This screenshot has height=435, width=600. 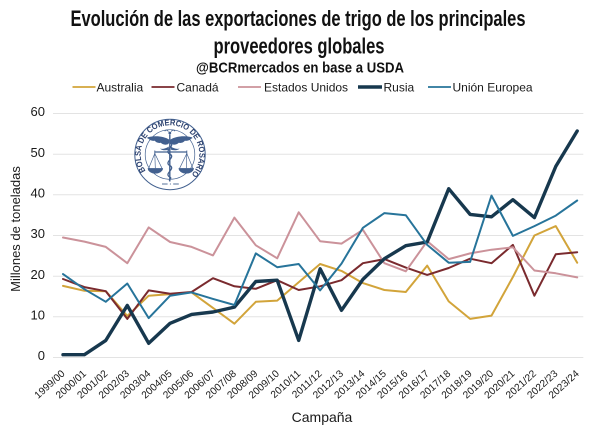 I want to click on svg-text: Australia, so click(x=120, y=87).